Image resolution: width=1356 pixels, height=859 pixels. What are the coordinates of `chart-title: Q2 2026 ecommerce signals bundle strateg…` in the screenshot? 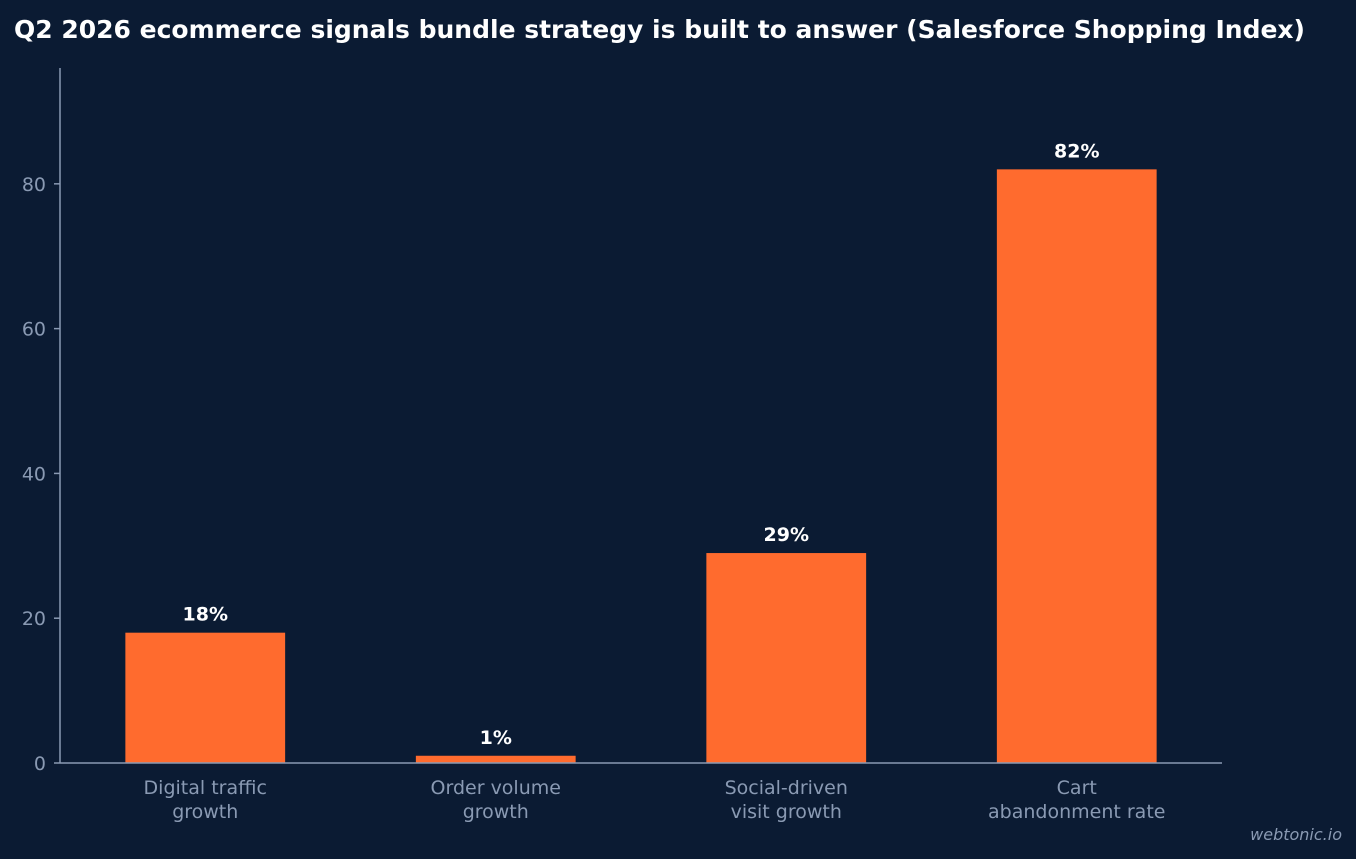 It's located at (659, 29).